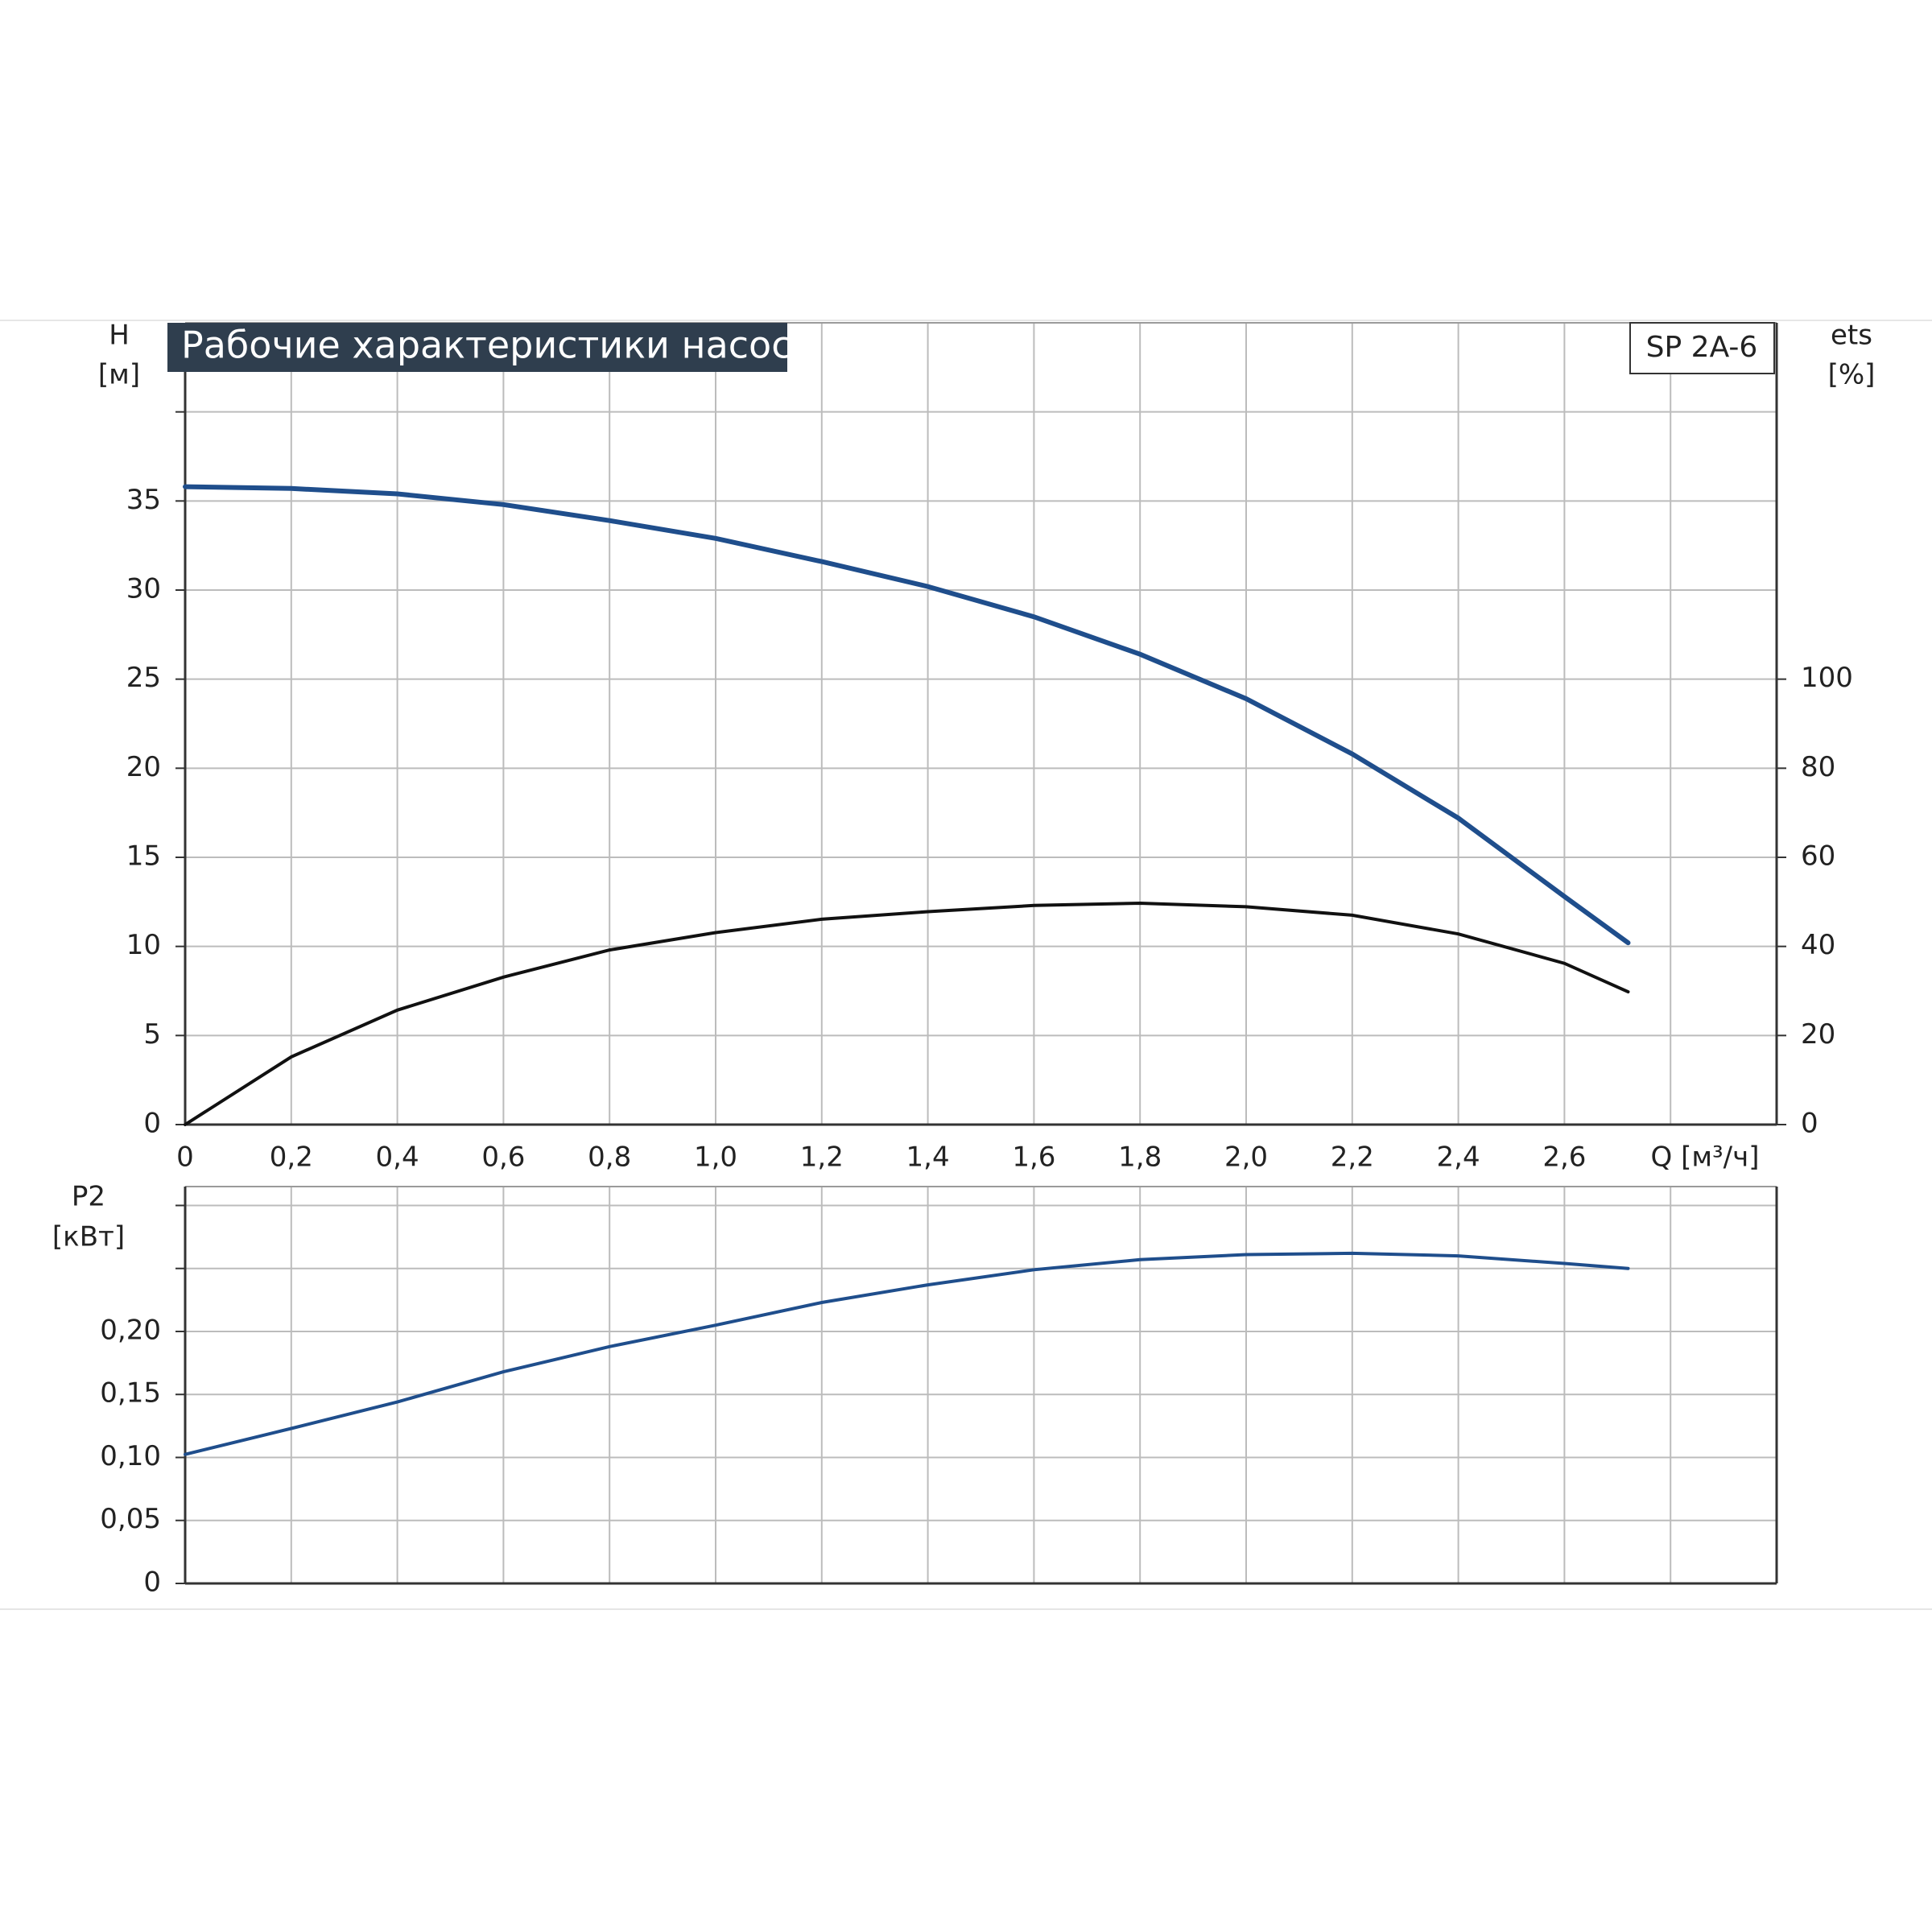  Describe the element at coordinates (715, 1157) in the screenshot. I see `x-tick-label: 1,0` at that location.